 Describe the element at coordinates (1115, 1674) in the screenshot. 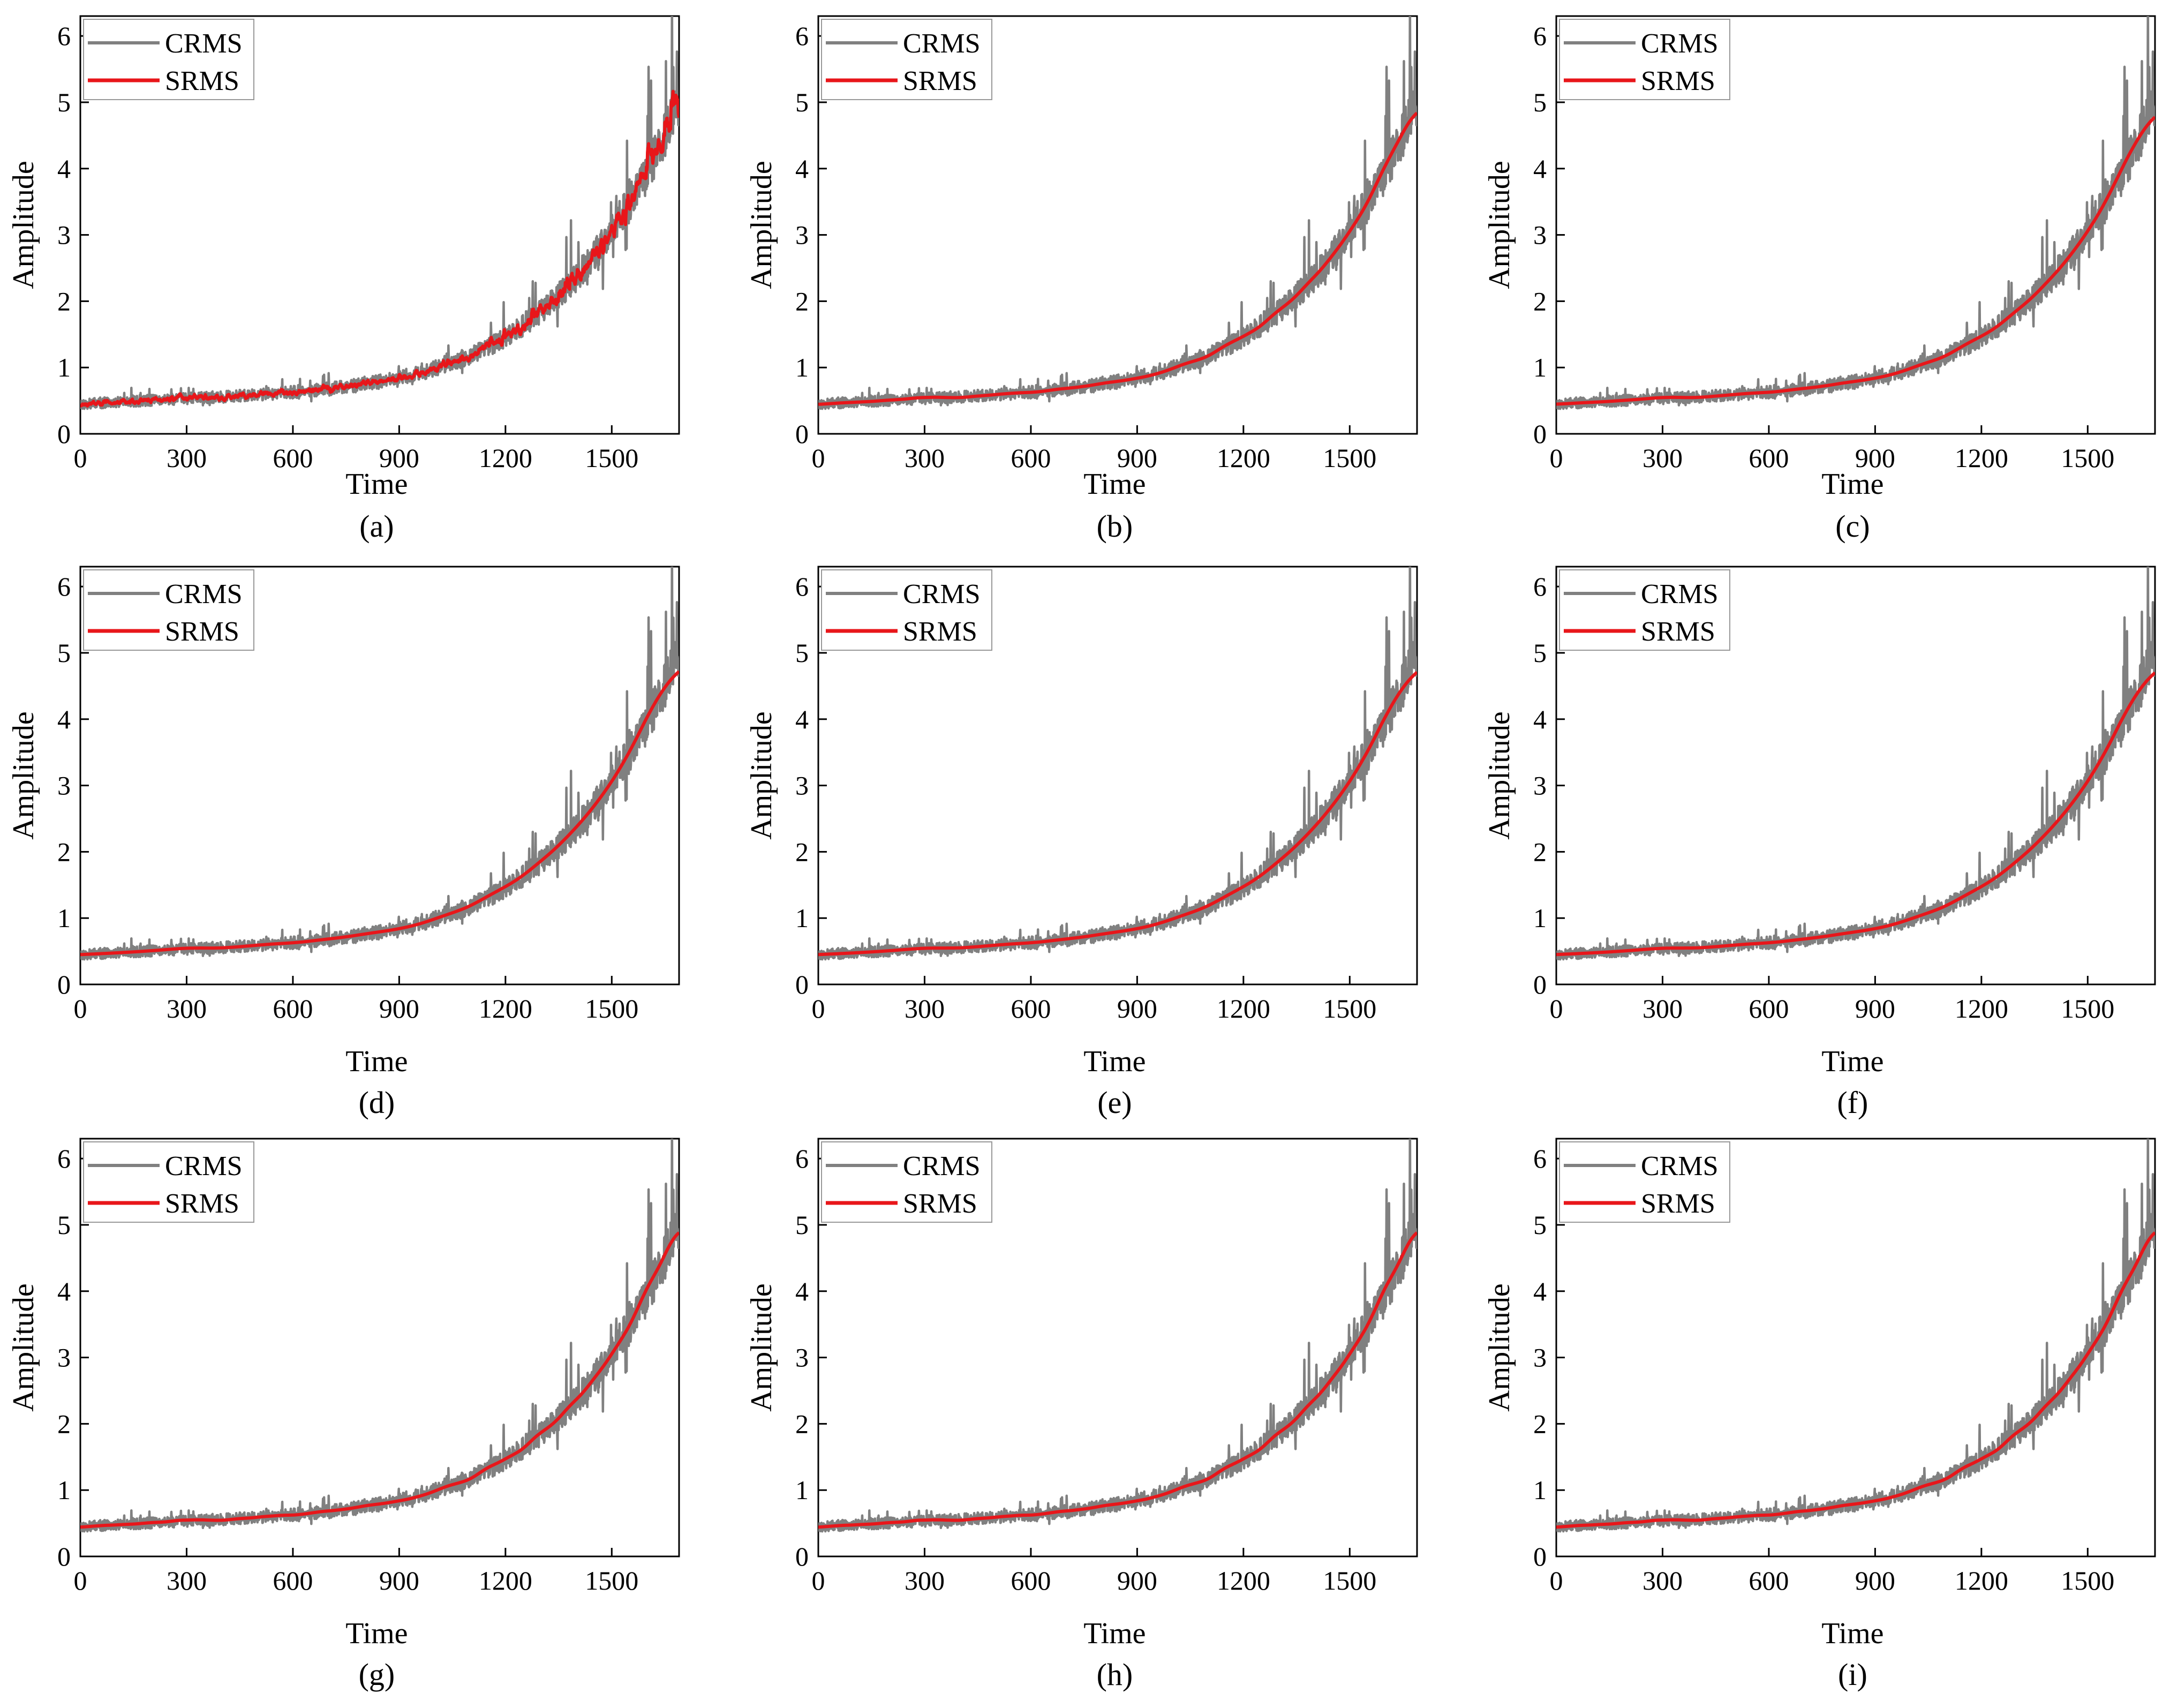

I see `panel-caption: (h)` at that location.